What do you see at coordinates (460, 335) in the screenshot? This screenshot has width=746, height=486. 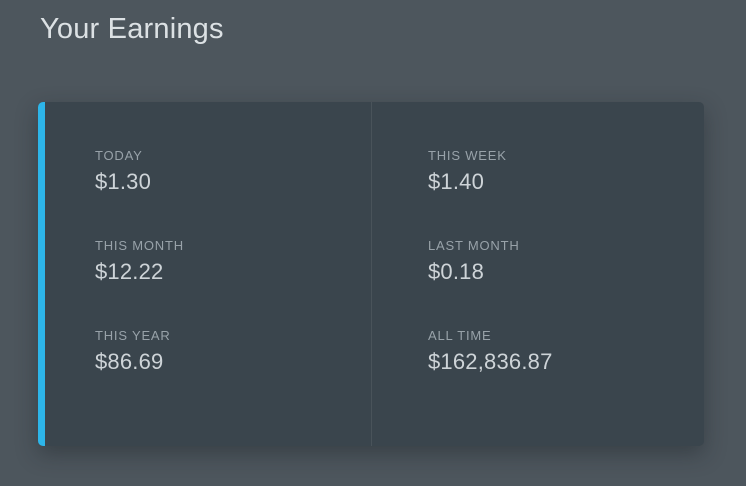 I see `stat-label: ALL TIME` at bounding box center [460, 335].